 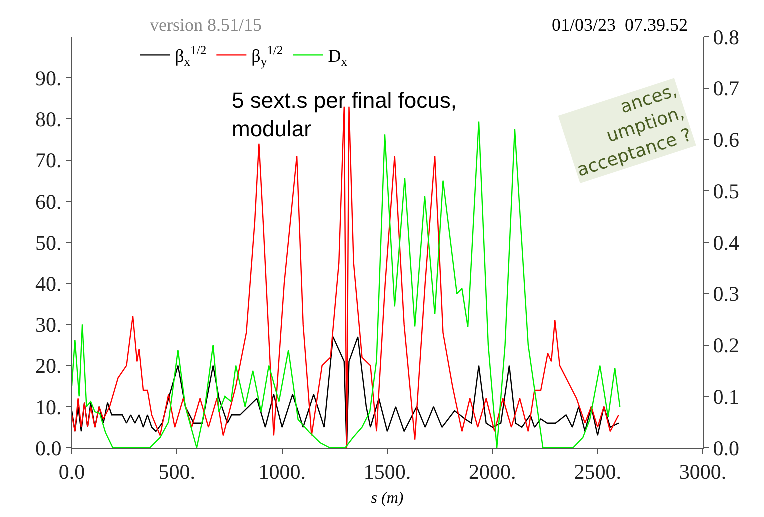 What do you see at coordinates (177, 472) in the screenshot?
I see `x-tick-label: 500.` at bounding box center [177, 472].